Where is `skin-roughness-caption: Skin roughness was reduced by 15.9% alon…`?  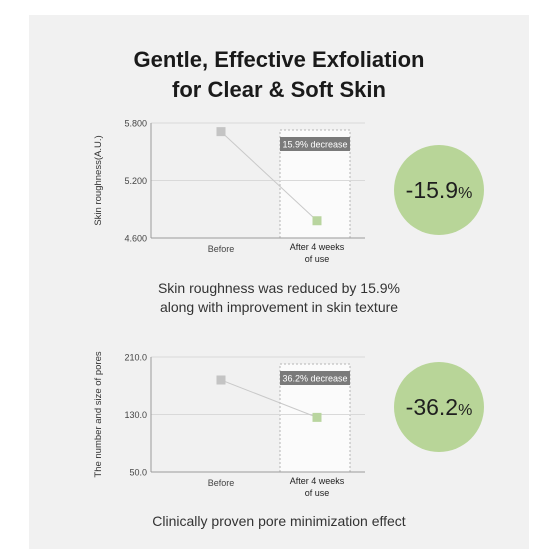 skin-roughness-caption: Skin roughness was reduced by 15.9% alon… is located at coordinates (279, 298).